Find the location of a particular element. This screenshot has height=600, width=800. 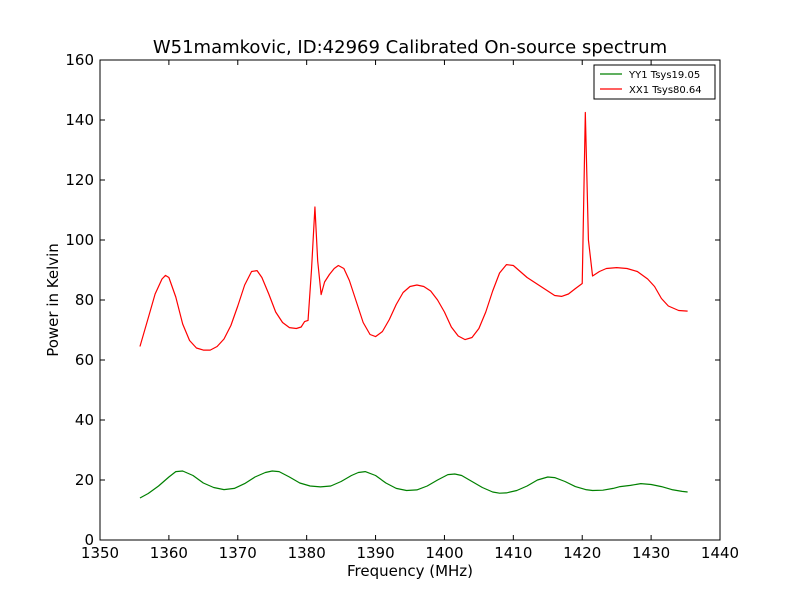

y-tick-label: 60 is located at coordinates (84, 360).